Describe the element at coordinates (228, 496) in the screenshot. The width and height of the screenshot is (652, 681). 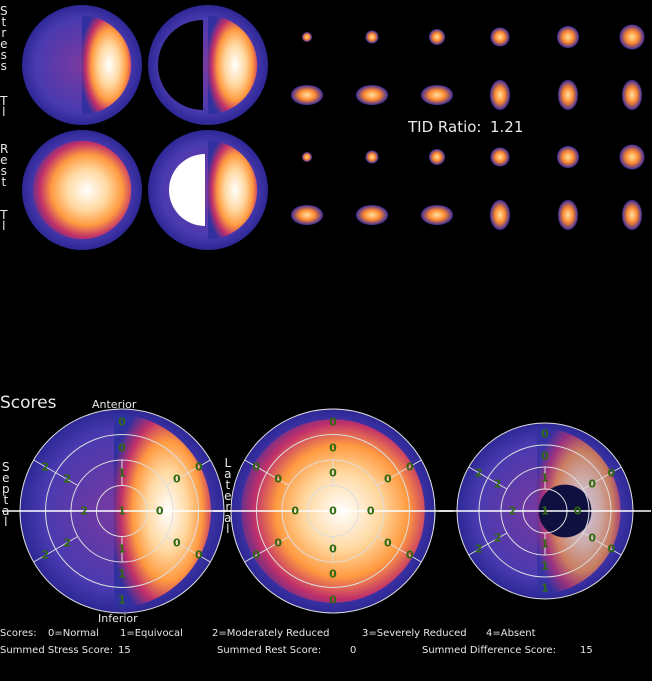
I see `orientation-label: Lateral` at that location.